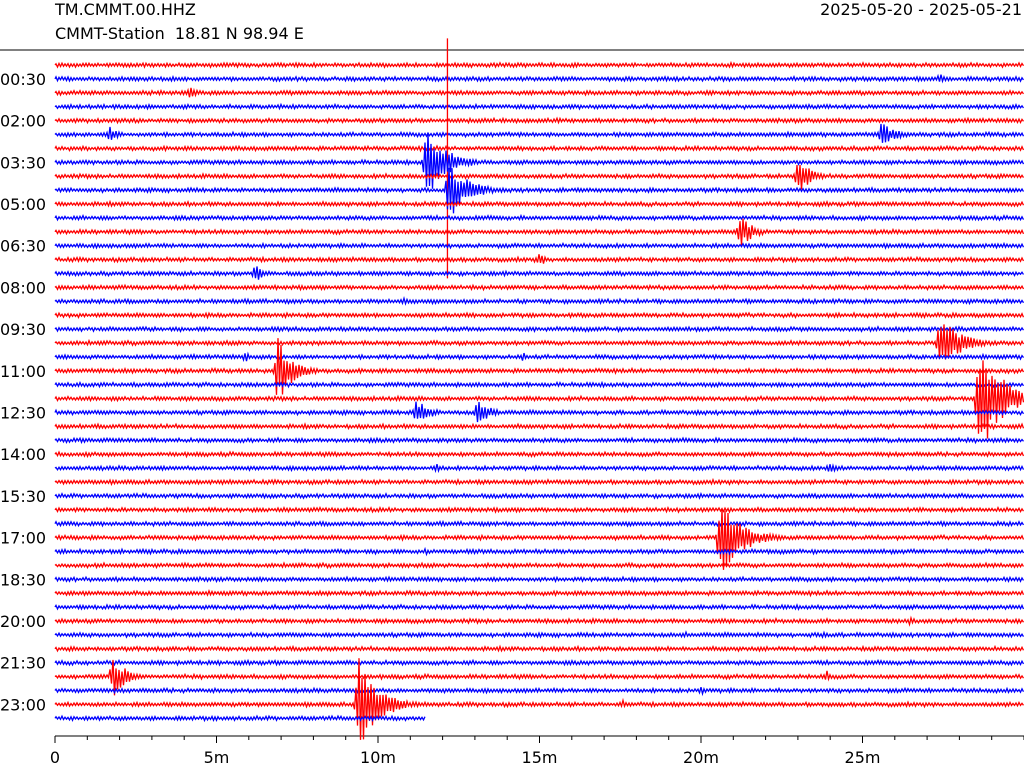 This screenshot has width=1024, height=768. Describe the element at coordinates (23, 79) in the screenshot. I see `y-tick-label: 00:30` at that location.